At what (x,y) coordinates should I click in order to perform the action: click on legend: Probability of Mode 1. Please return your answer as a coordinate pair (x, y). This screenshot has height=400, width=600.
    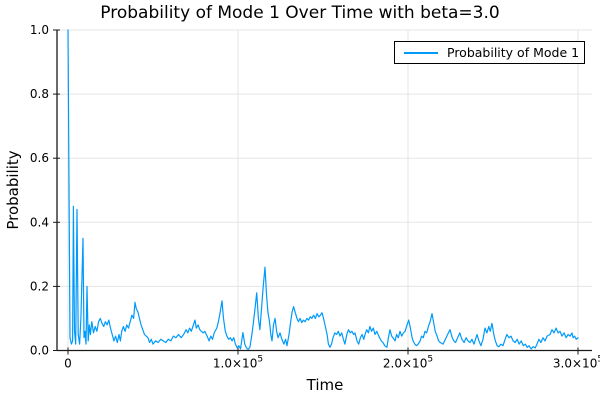
    Looking at the image, I should click on (489, 52).